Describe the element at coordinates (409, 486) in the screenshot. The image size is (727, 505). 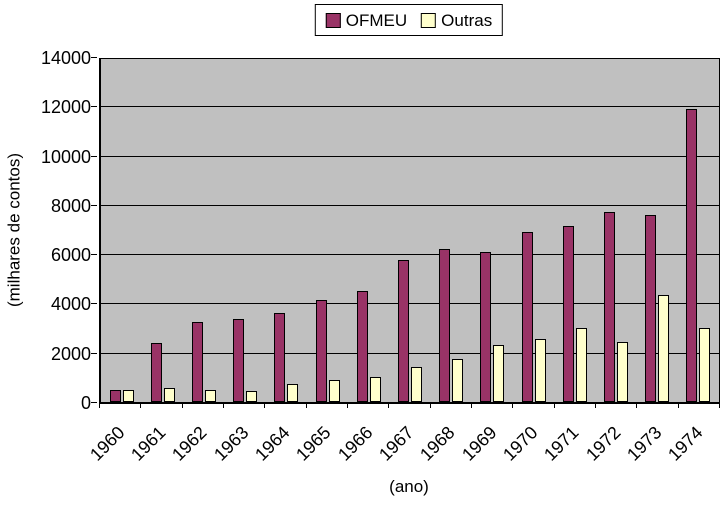
I see `x-axis-title: (ano)` at that location.